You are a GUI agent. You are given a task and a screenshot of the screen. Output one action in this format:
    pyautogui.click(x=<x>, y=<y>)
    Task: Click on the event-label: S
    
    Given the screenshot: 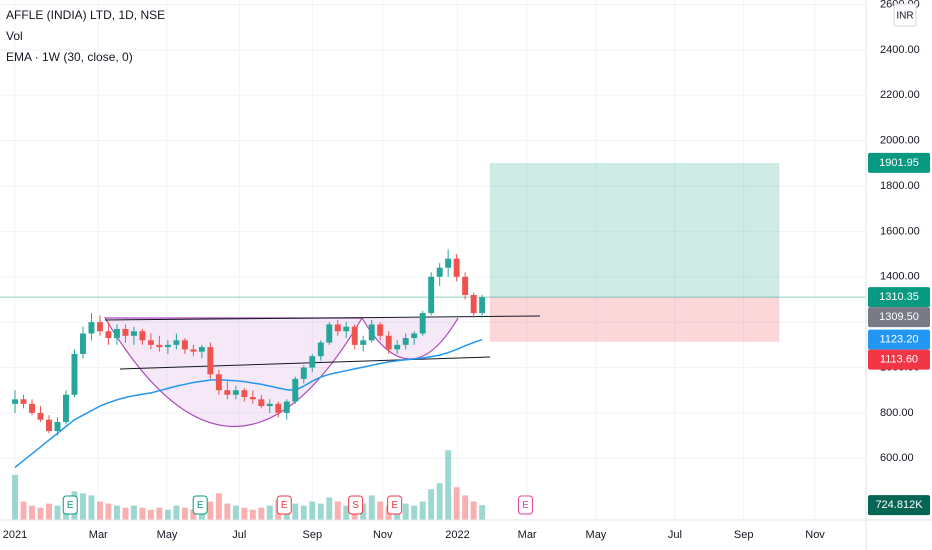 What is the action you would take?
    pyautogui.click(x=355, y=505)
    